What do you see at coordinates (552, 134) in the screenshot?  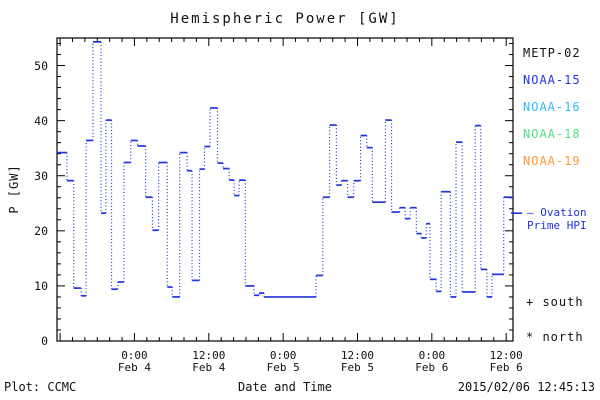 I see `legend-item-noaa-18: NOAA-18` at bounding box center [552, 134].